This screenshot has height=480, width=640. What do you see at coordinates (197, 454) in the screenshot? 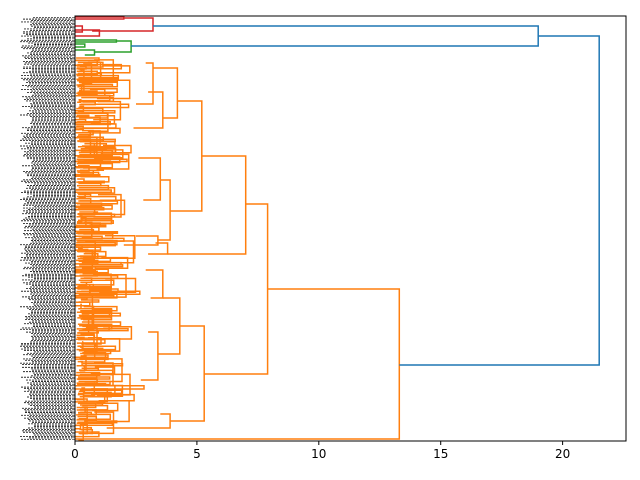
I see `x-tick-label: 5` at bounding box center [197, 454].